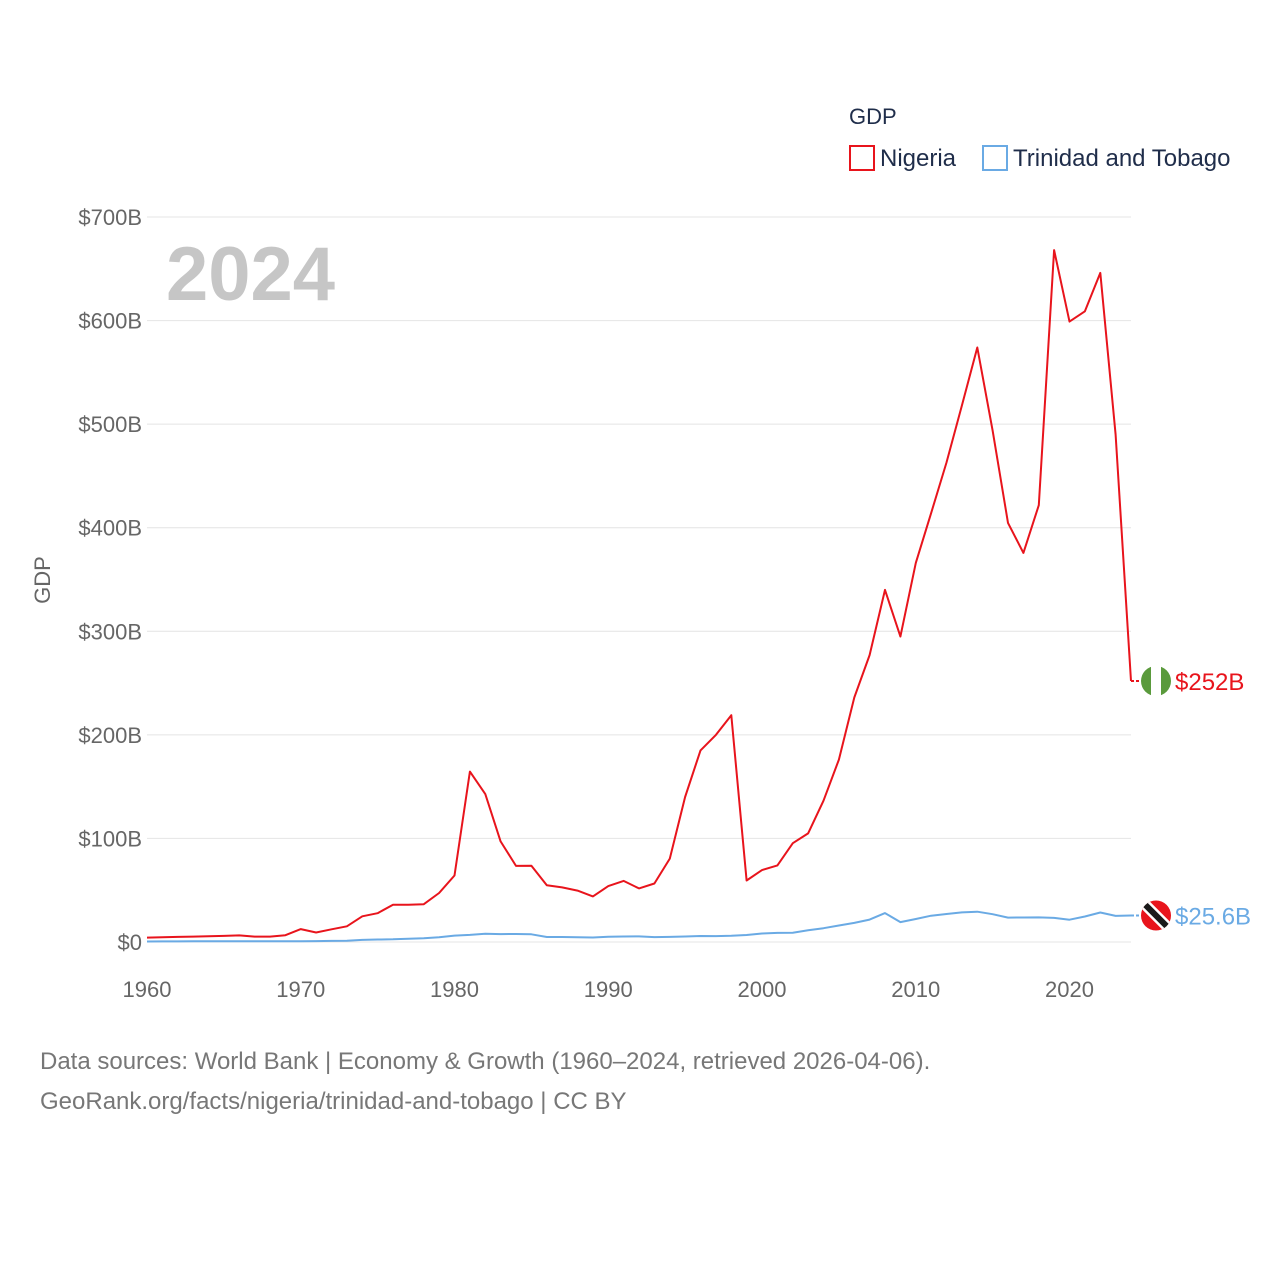 Image resolution: width=1280 pixels, height=1280 pixels. What do you see at coordinates (862, 158) in the screenshot?
I see `legend-swatch-nigeria` at bounding box center [862, 158].